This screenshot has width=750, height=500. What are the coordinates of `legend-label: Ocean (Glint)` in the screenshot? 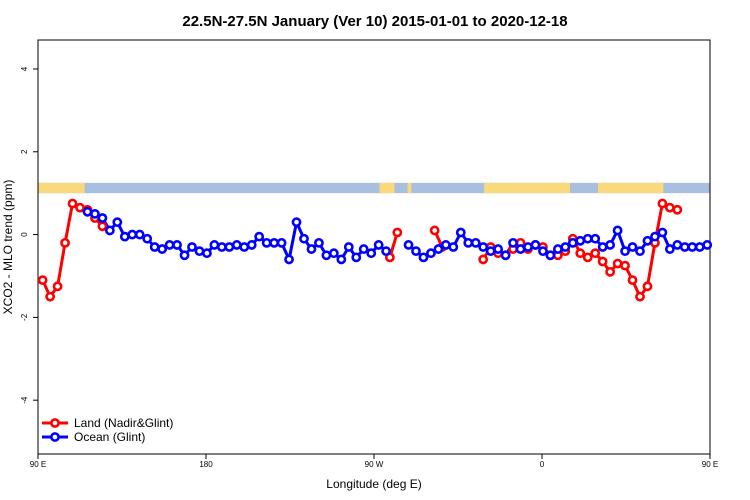 It's located at (109, 437).